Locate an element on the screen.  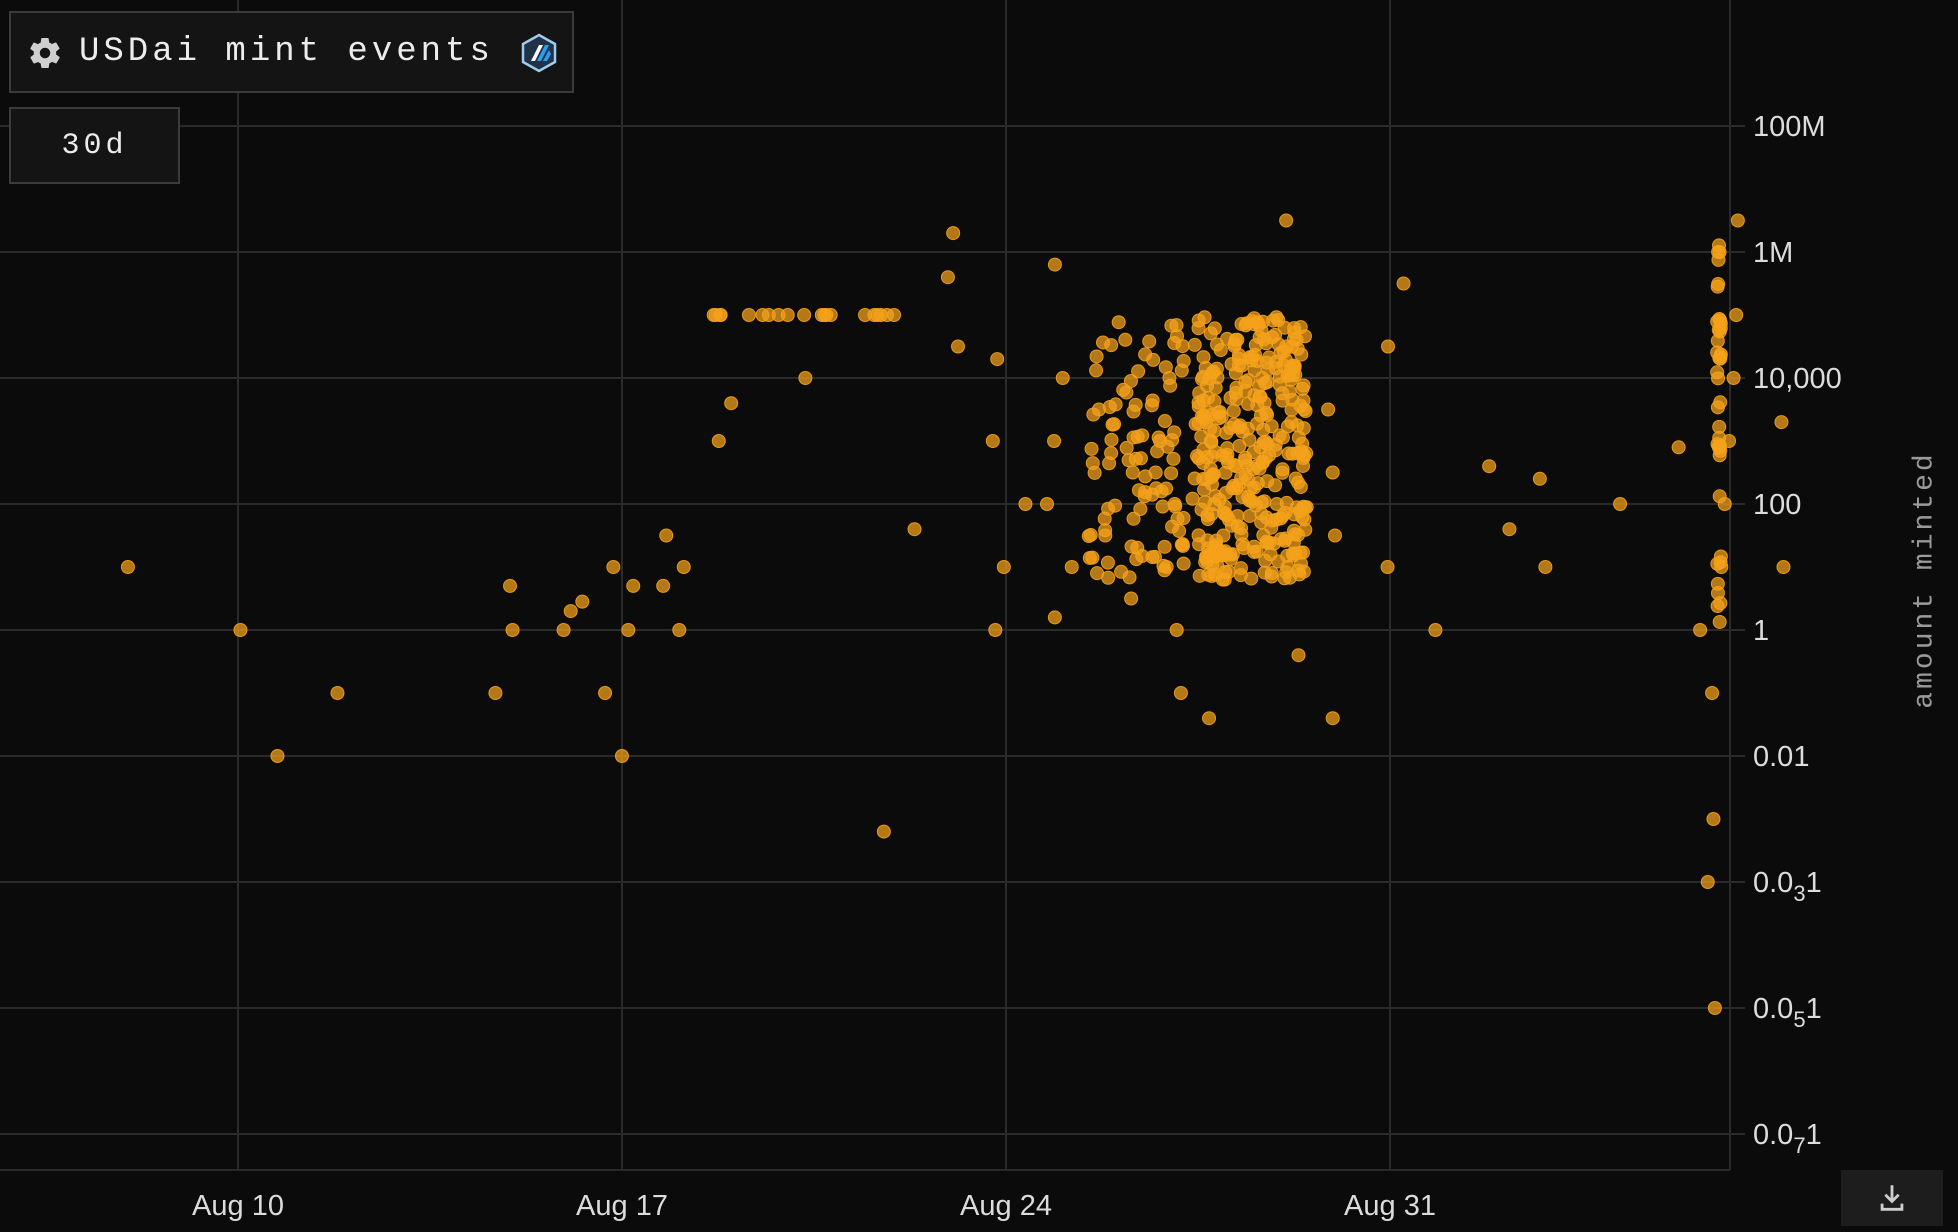
y-tick-label: 10,000 is located at coordinates (1797, 379).